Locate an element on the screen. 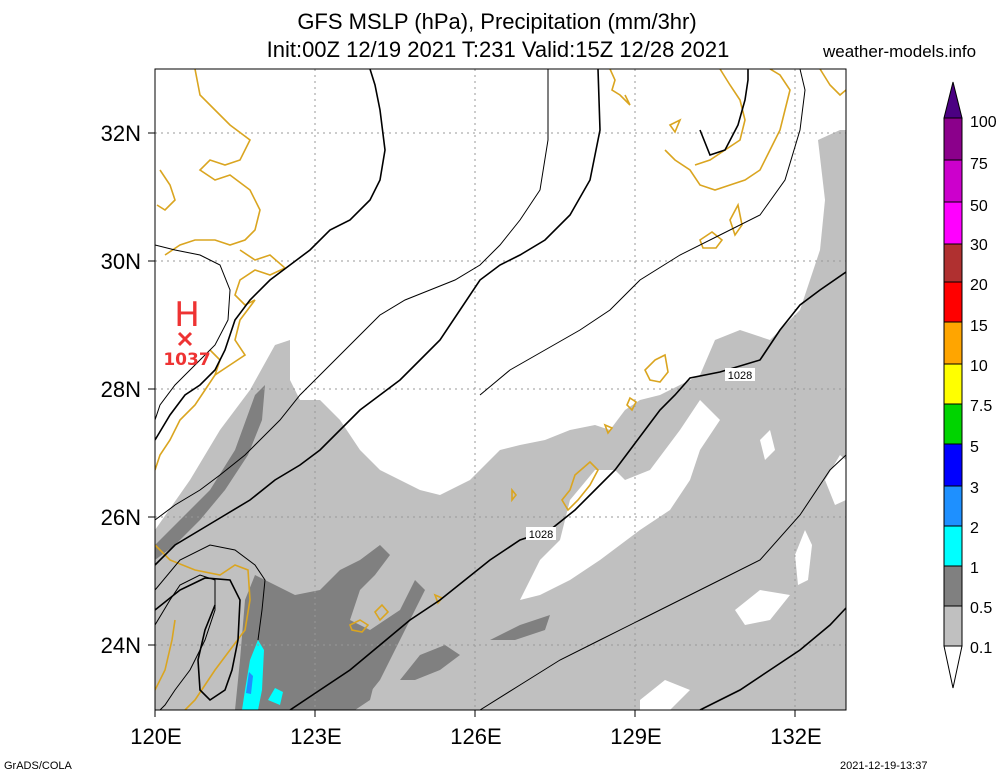 The height and width of the screenshot is (779, 1000). y-tick-label: 32N is located at coordinates (121, 133).